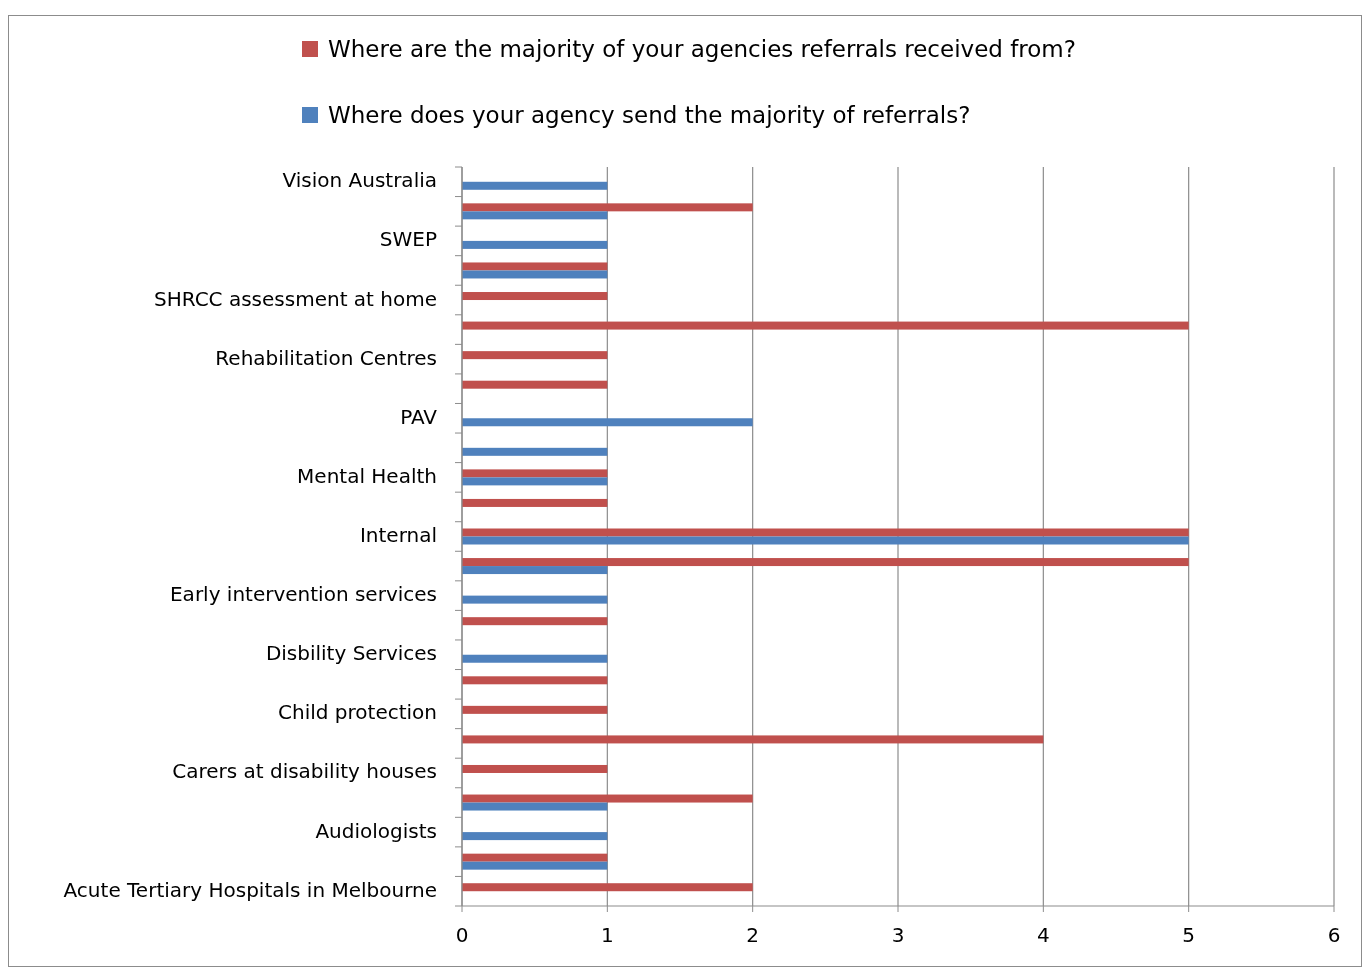 The image size is (1362, 967). What do you see at coordinates (1334, 935) in the screenshot?
I see `x-tick-label: 6` at bounding box center [1334, 935].